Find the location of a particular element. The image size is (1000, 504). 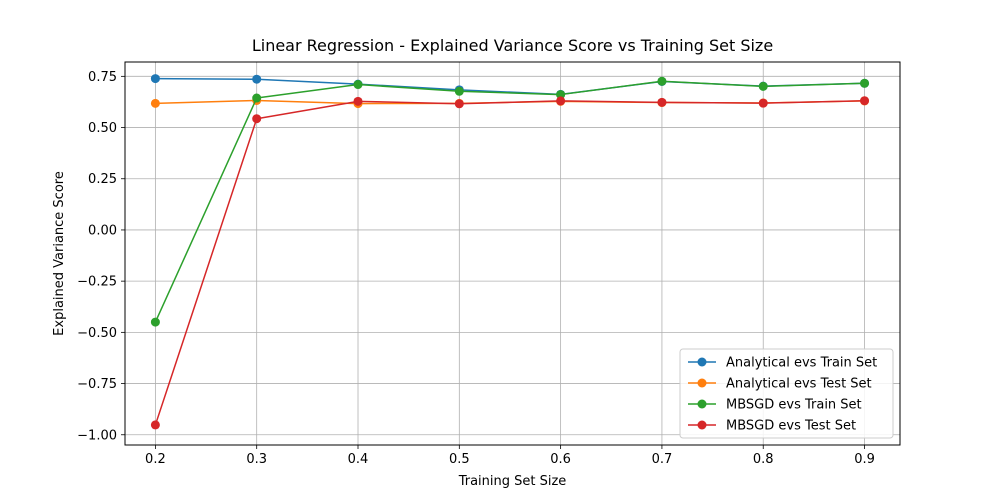

y-tick-label: −0.25 is located at coordinates (97, 282).